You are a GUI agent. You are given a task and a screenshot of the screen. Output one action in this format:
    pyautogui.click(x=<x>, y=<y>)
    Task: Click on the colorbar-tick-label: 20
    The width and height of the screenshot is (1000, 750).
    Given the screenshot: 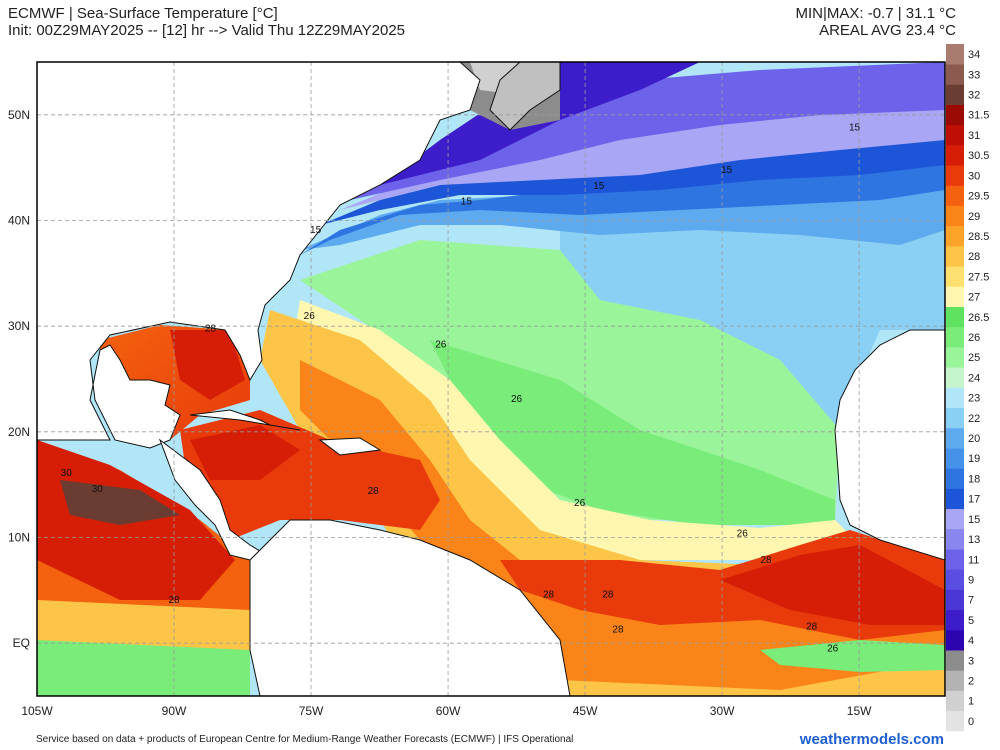 What is the action you would take?
    pyautogui.click(x=974, y=439)
    